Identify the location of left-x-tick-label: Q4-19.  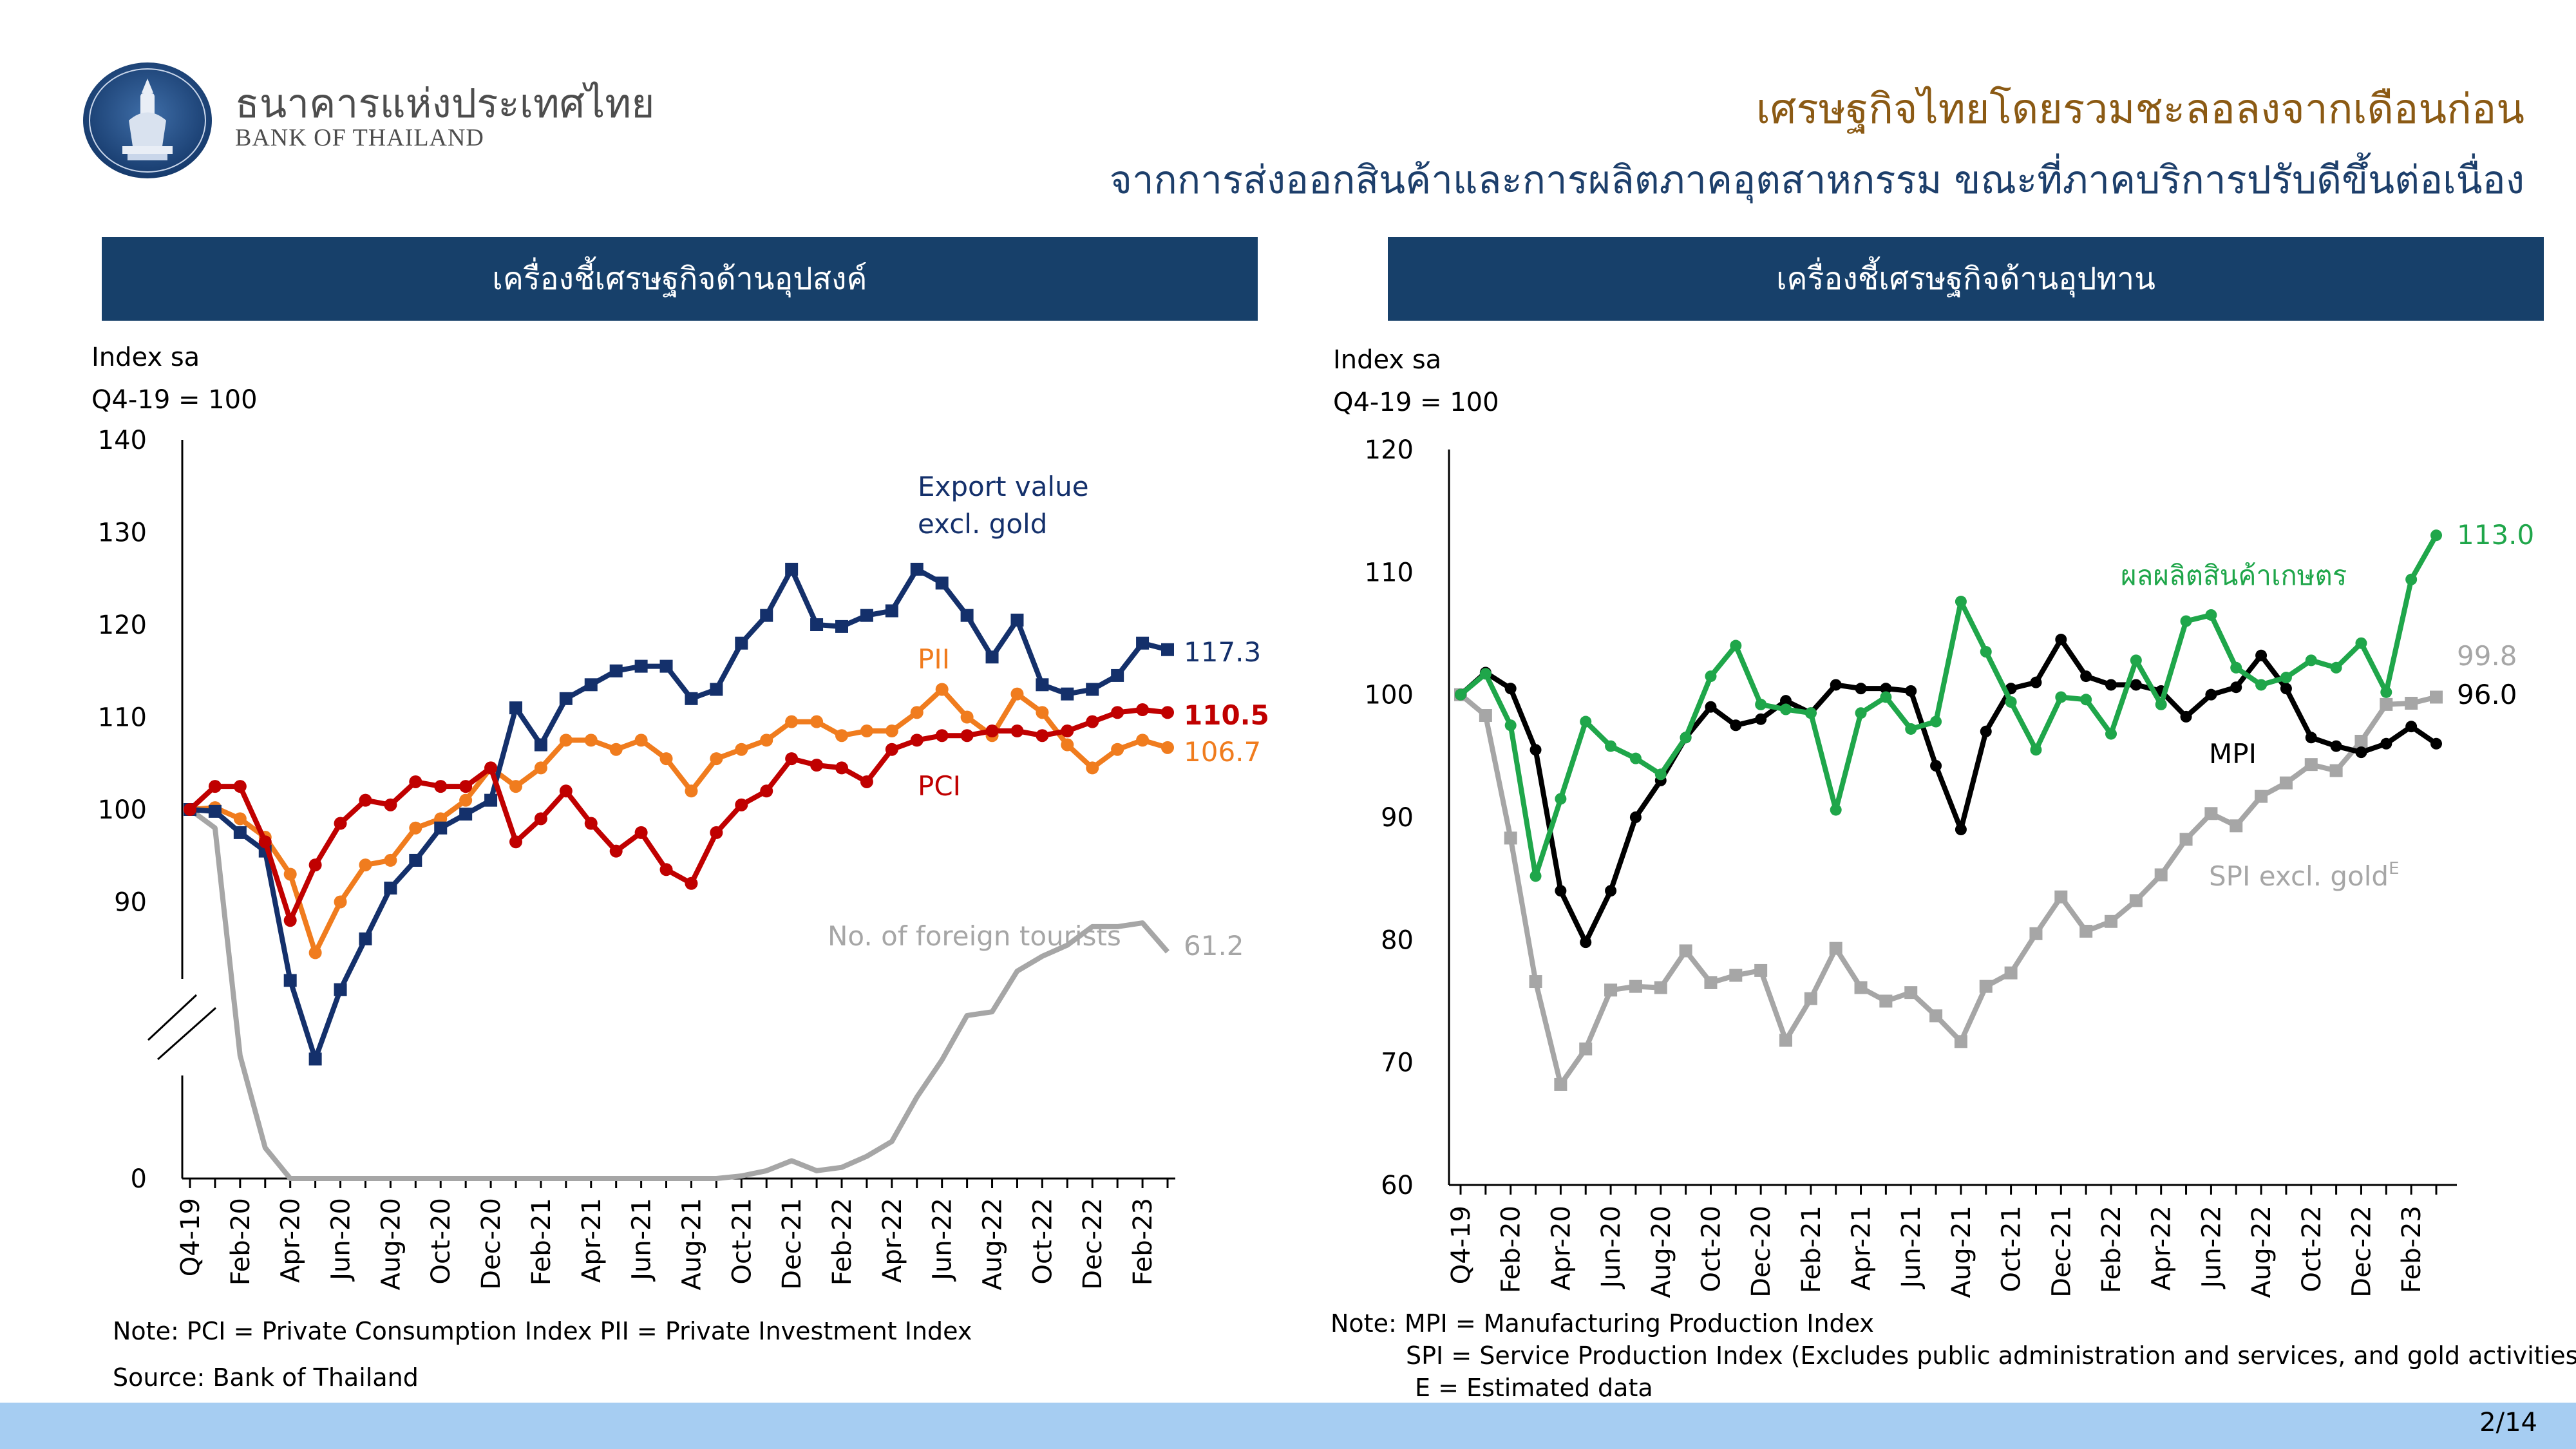
(191, 1237).